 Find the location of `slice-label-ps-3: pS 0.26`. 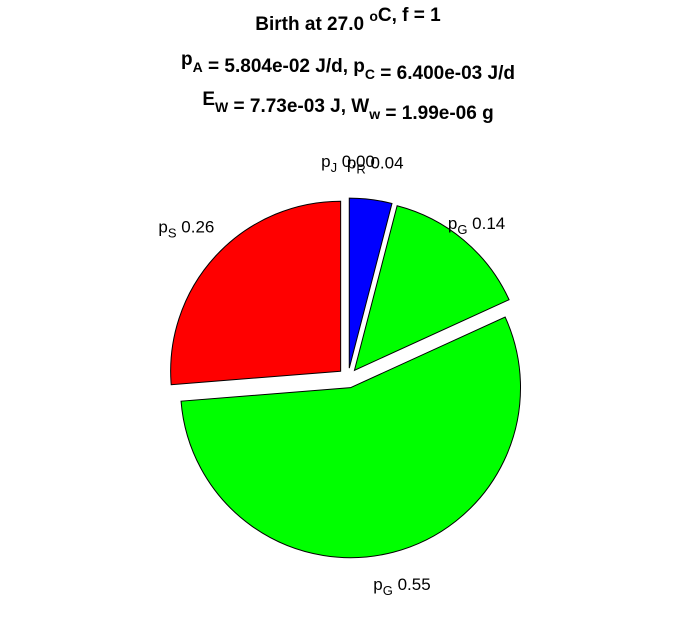

slice-label-ps-3: pS 0.26 is located at coordinates (186, 229).